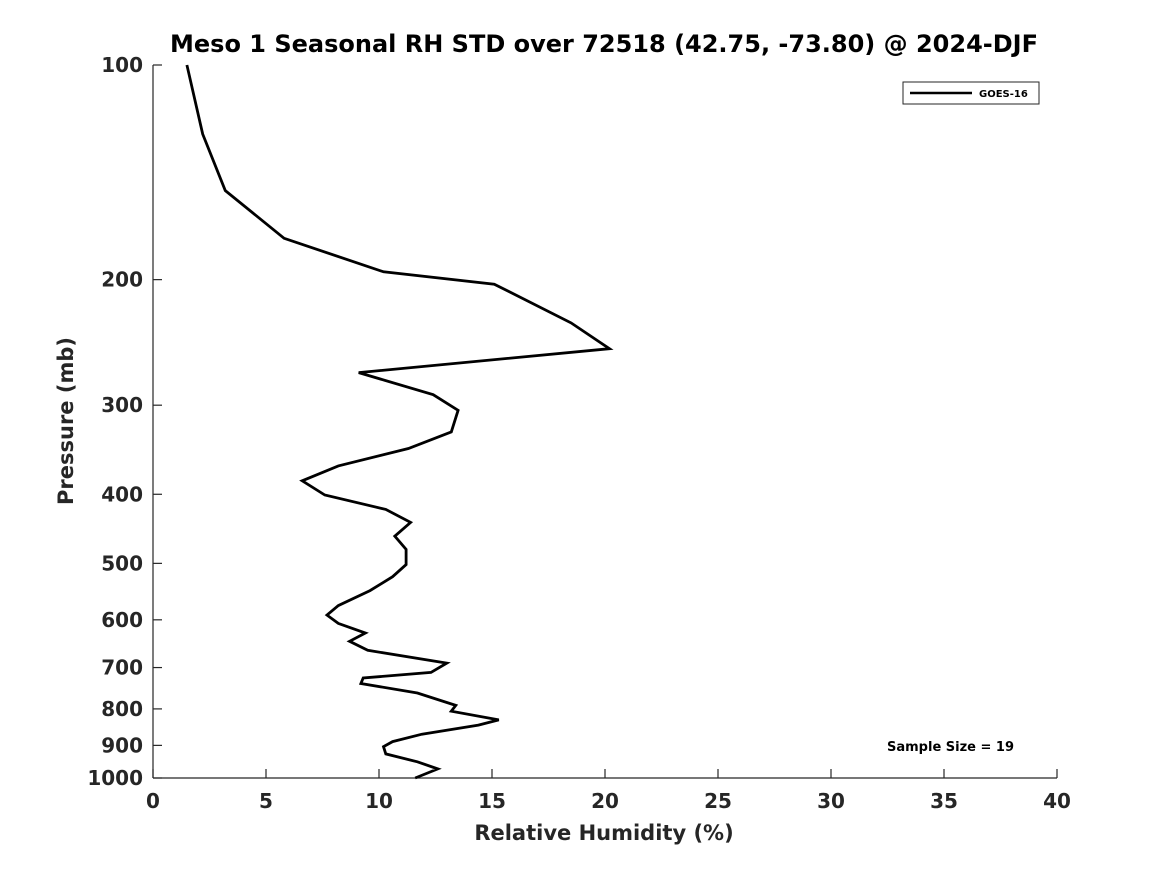 Image resolution: width=1167 pixels, height=875 pixels. I want to click on y-tick-label: 600, so click(122, 620).